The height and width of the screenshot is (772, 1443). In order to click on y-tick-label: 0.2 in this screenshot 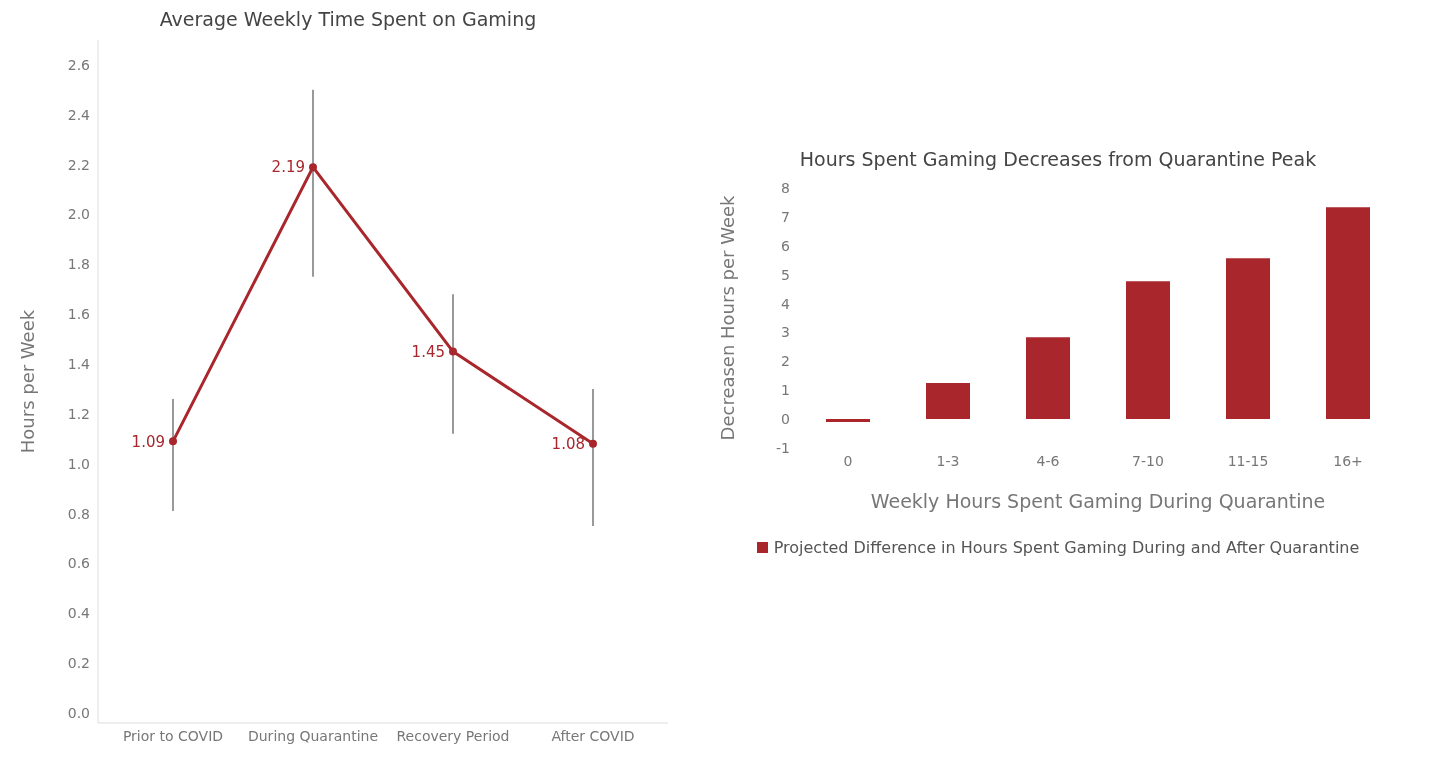, I will do `click(78, 663)`.